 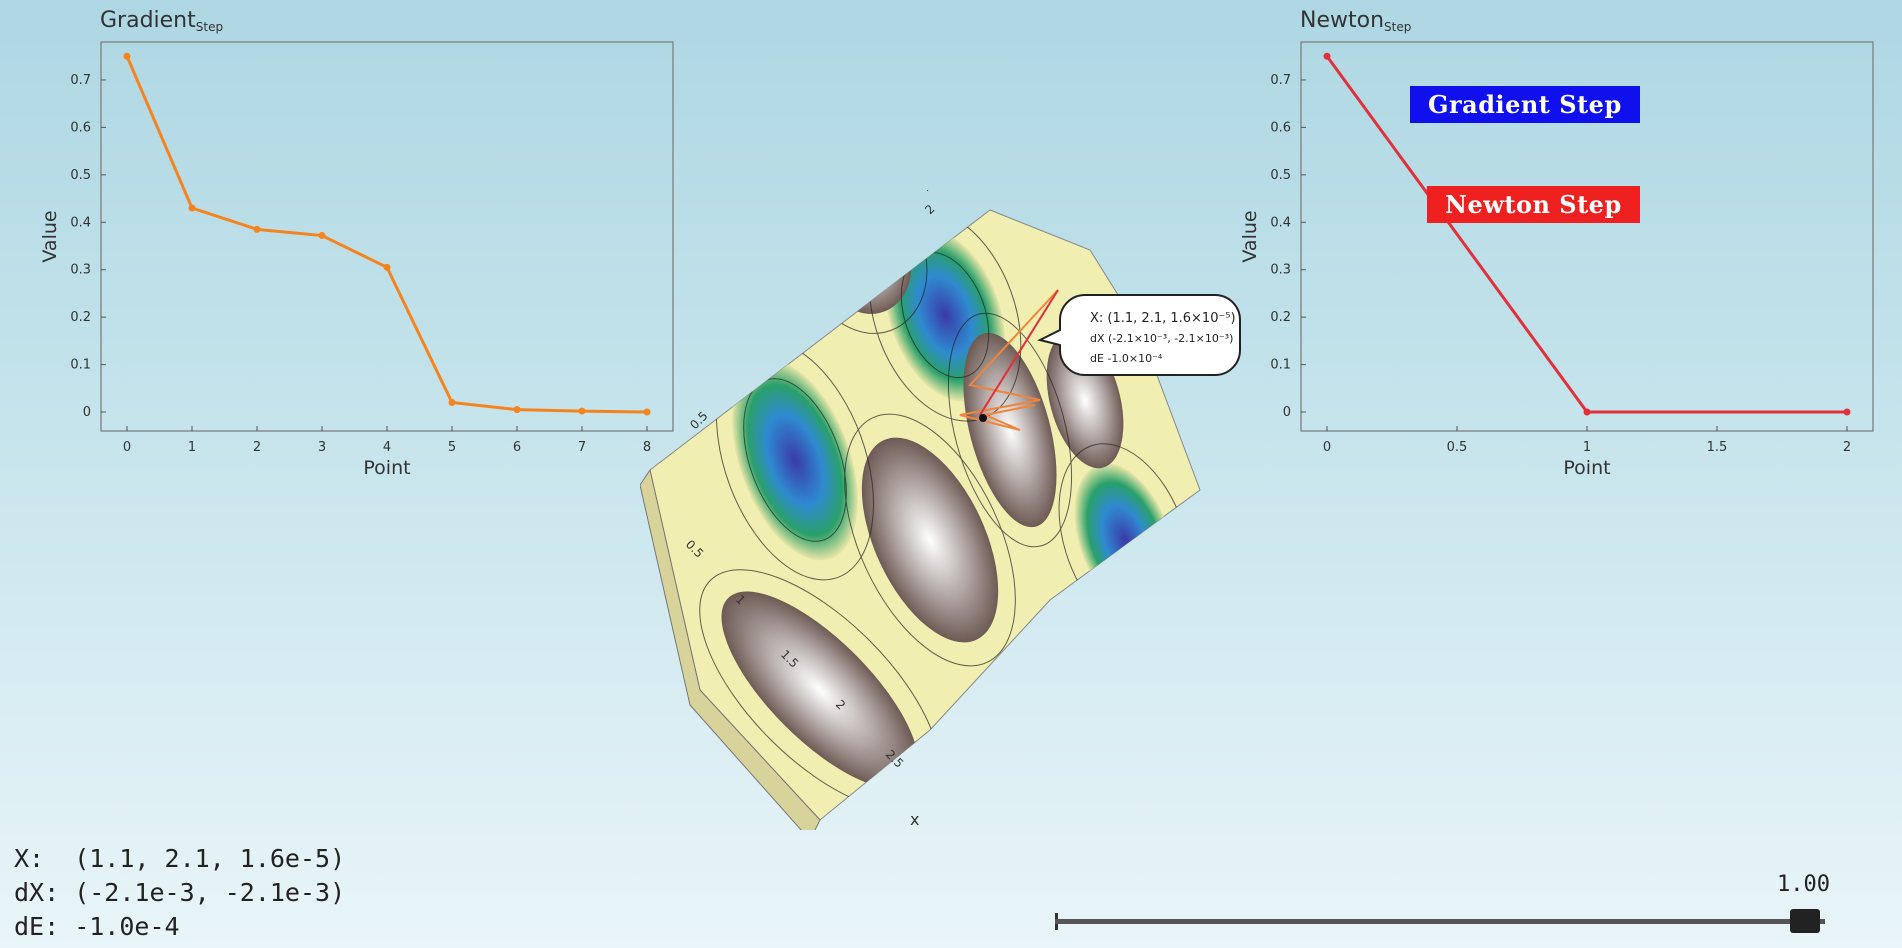 I want to click on gradient-x-tick-label: 4, so click(x=387, y=447).